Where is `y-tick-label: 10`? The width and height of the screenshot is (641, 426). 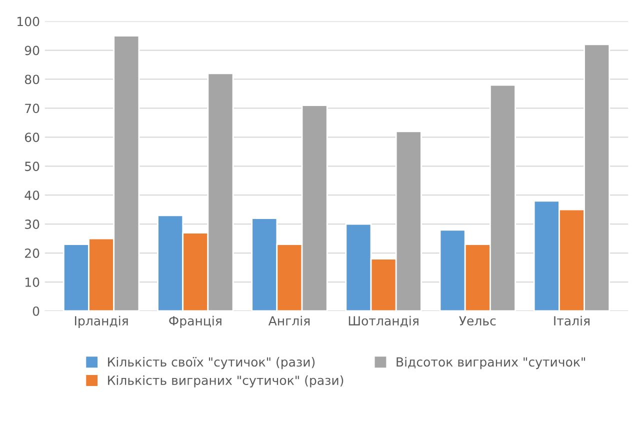 y-tick-label: 10 is located at coordinates (32, 282).